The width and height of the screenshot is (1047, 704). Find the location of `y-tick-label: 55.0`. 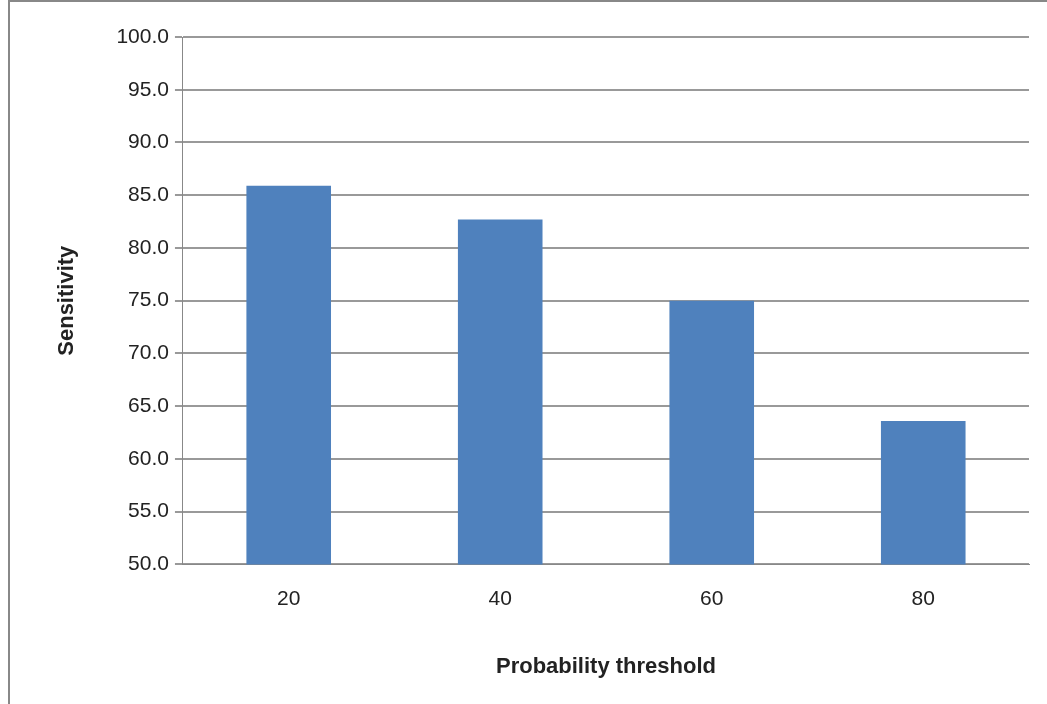

y-tick-label: 55.0 is located at coordinates (148, 510).